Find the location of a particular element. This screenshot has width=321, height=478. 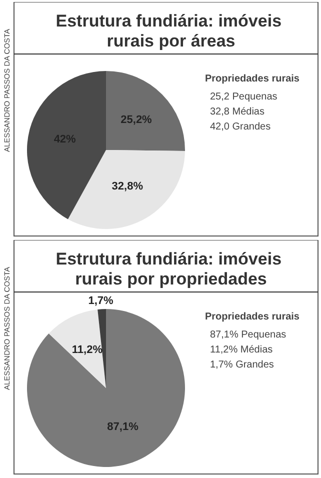

data-label: 32,8% is located at coordinates (128, 186).